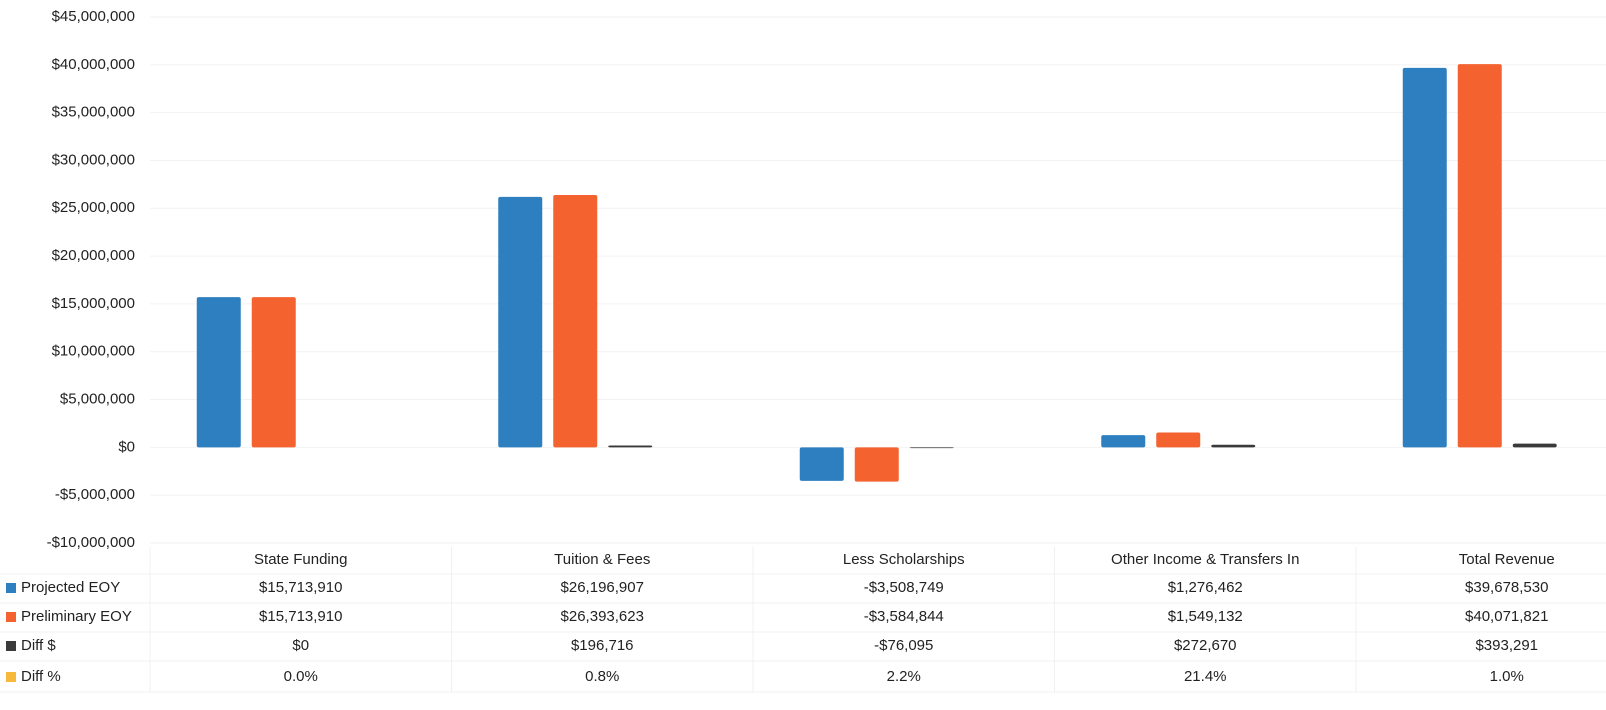 Image resolution: width=1606 pixels, height=710 pixels. I want to click on x-tick-label: Tuition & Fees, so click(602, 559).